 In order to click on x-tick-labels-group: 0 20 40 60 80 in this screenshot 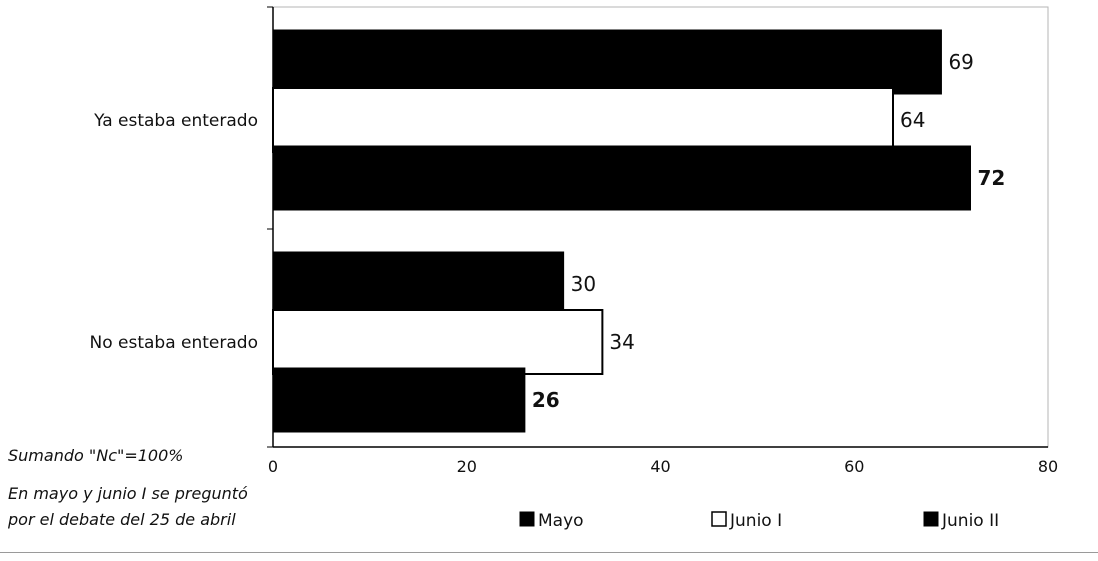, I will do `click(663, 466)`.